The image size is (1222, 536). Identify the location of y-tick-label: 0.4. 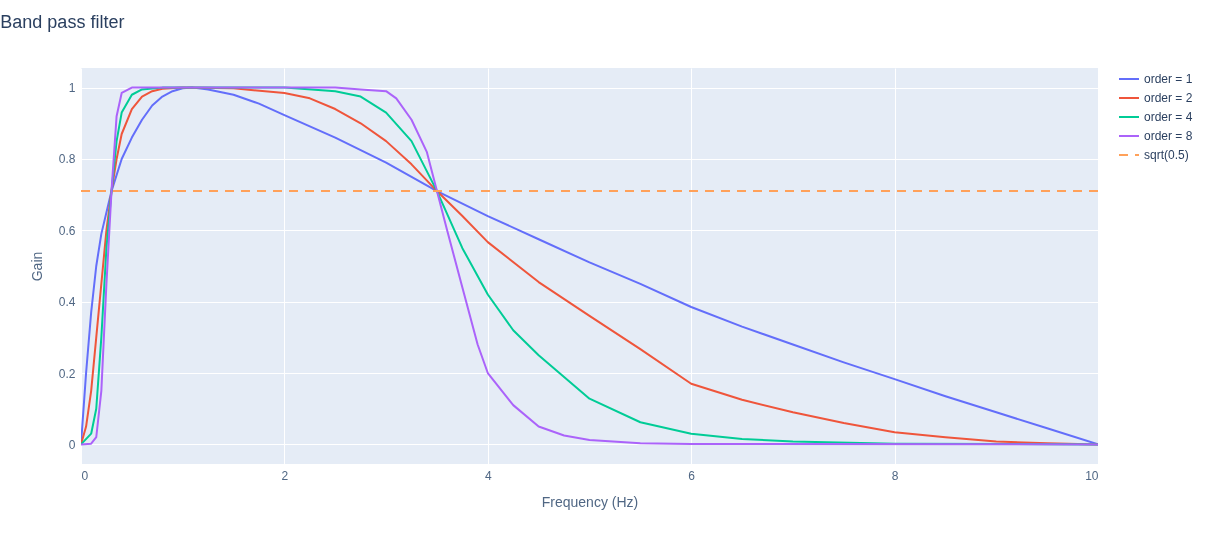
(67, 302).